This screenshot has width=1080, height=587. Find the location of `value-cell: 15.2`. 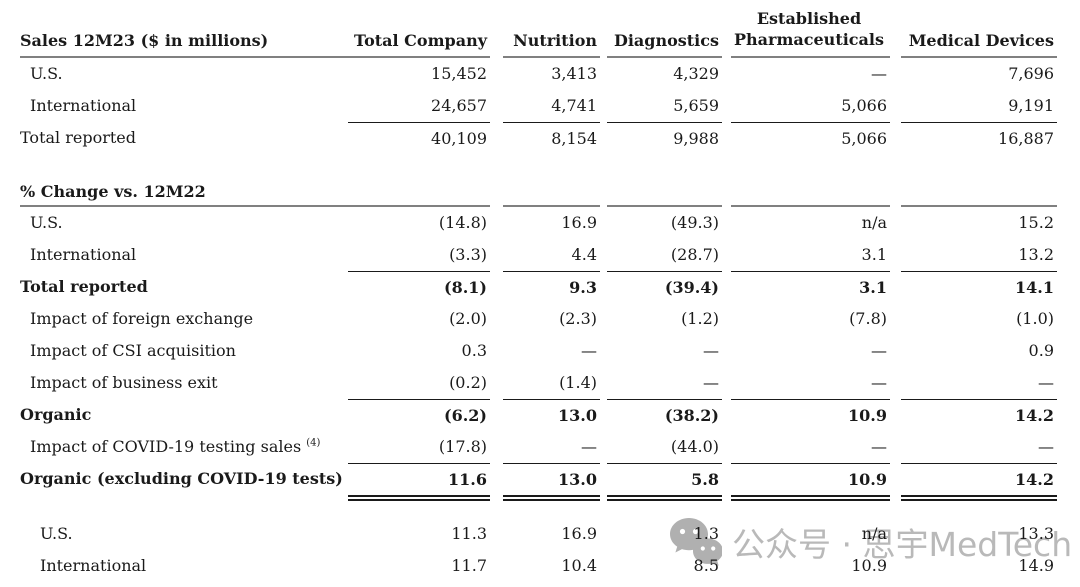

value-cell: 15.2 is located at coordinates (1036, 222).